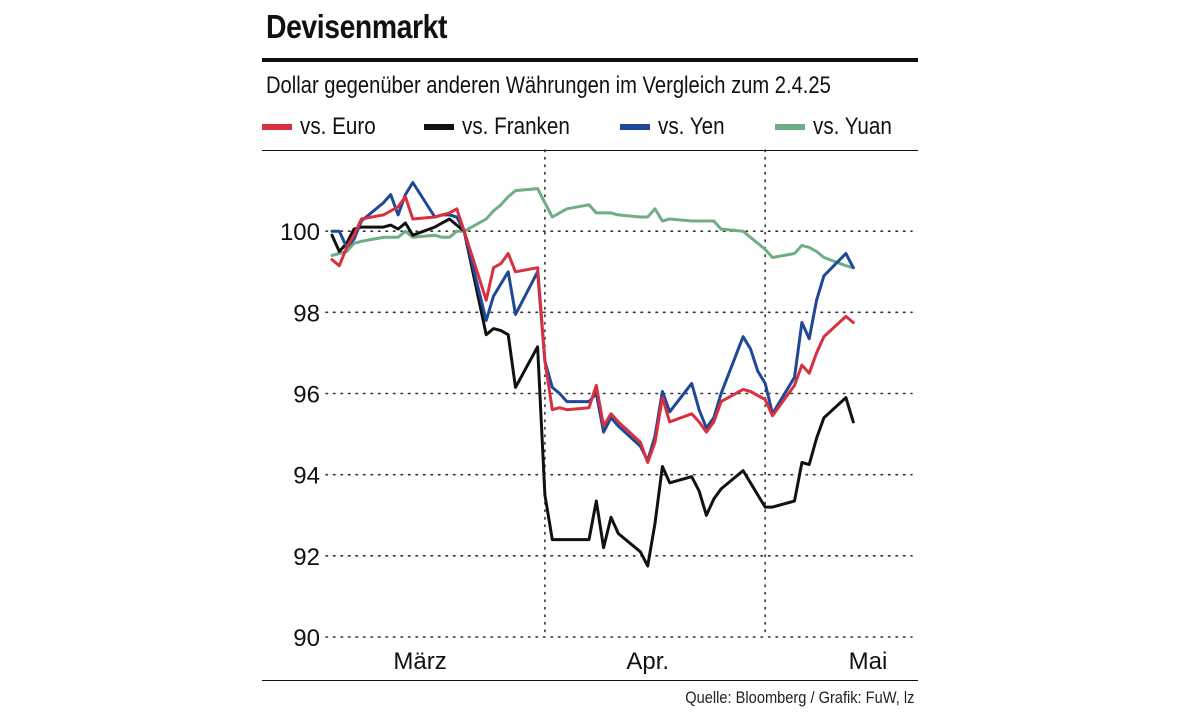 The image size is (1179, 713). I want to click on y-tick-label: 94, so click(306, 476).